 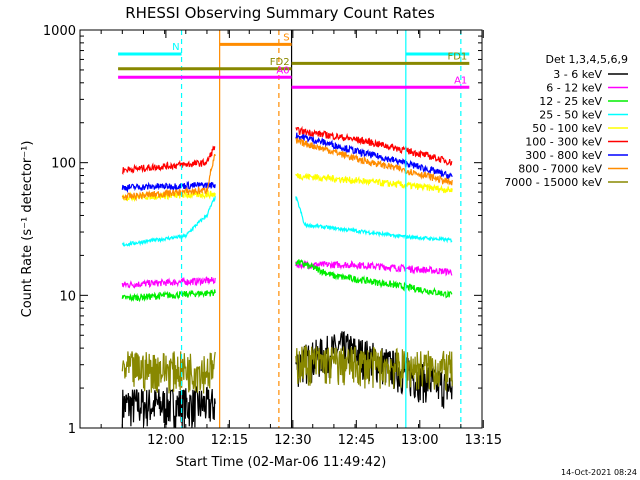 What do you see at coordinates (281, 462) in the screenshot?
I see `x-axis-label: Start Time (02-Mar-06 11:49:42)` at bounding box center [281, 462].